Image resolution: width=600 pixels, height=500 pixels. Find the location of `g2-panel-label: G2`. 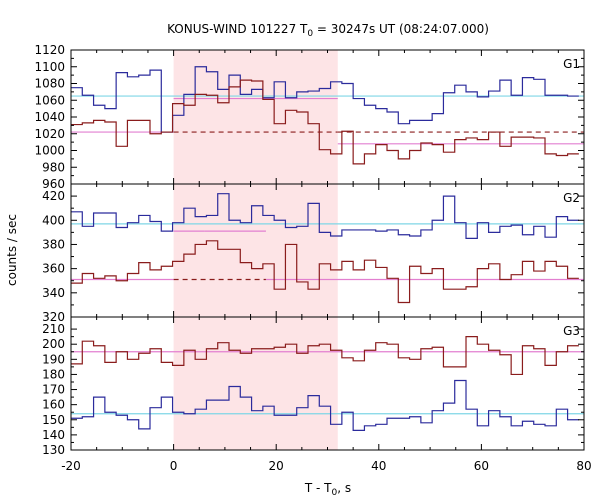

g2-panel-label: G2 is located at coordinates (571, 198).